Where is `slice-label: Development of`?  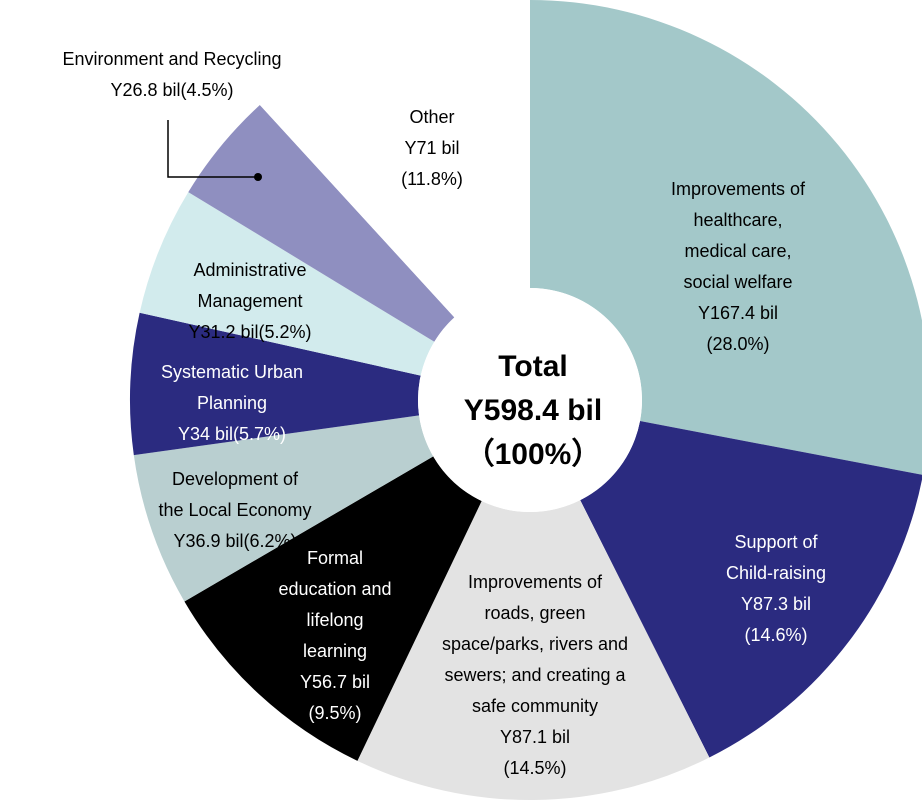
slice-label: Development of is located at coordinates (235, 479).